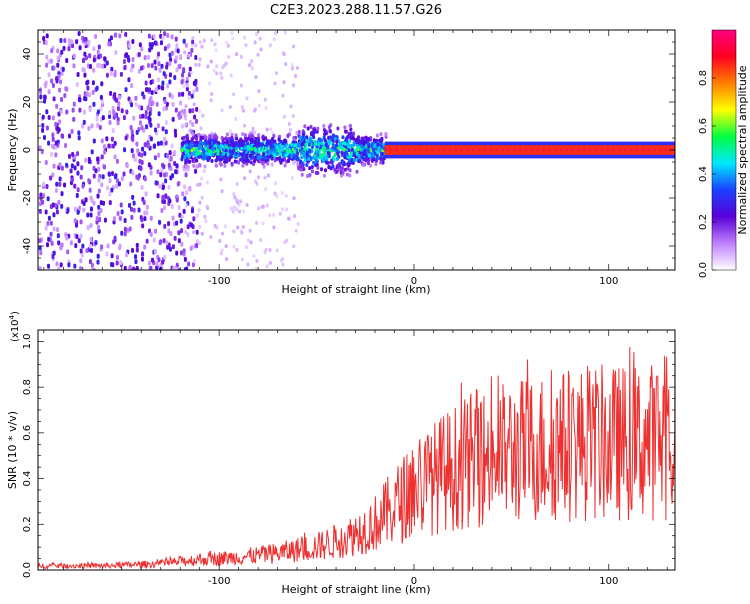 This screenshot has width=750, height=604. Describe the element at coordinates (27, 433) in the screenshot. I see `y-tick-label: 0.6` at that location.